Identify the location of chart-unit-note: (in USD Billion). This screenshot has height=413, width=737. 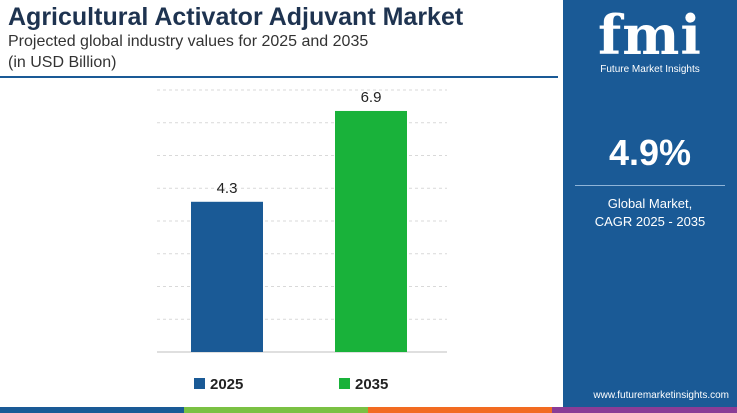
(62, 62).